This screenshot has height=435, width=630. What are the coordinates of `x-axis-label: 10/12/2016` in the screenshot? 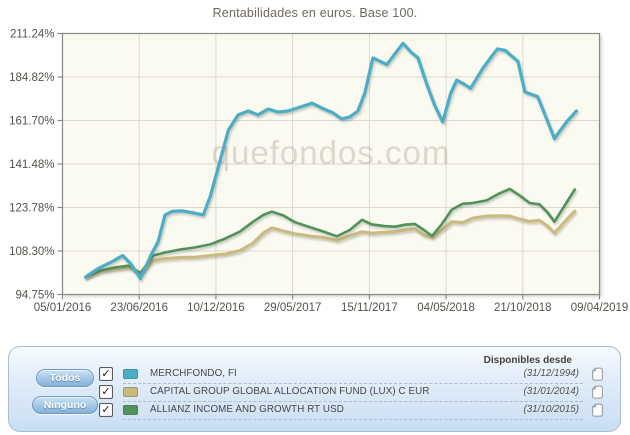 It's located at (216, 308).